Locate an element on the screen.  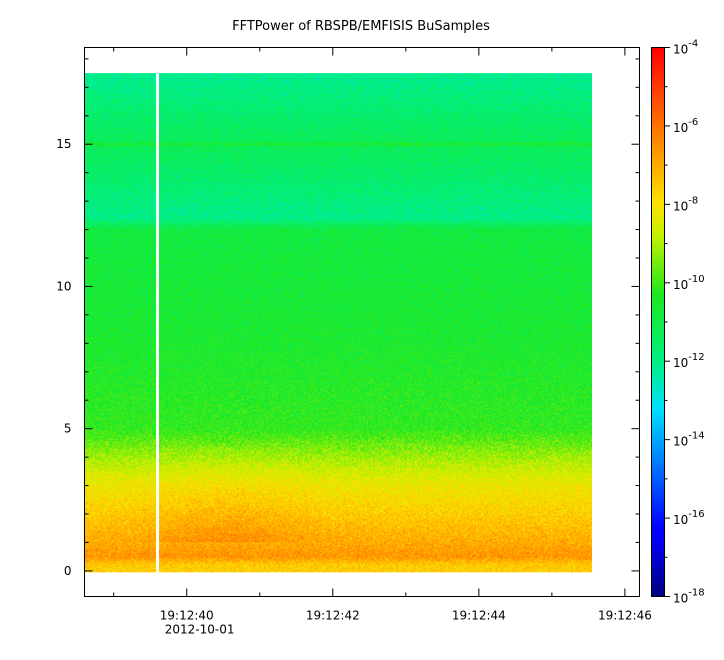
x-tick-label: 19:12:40 is located at coordinates (187, 616).